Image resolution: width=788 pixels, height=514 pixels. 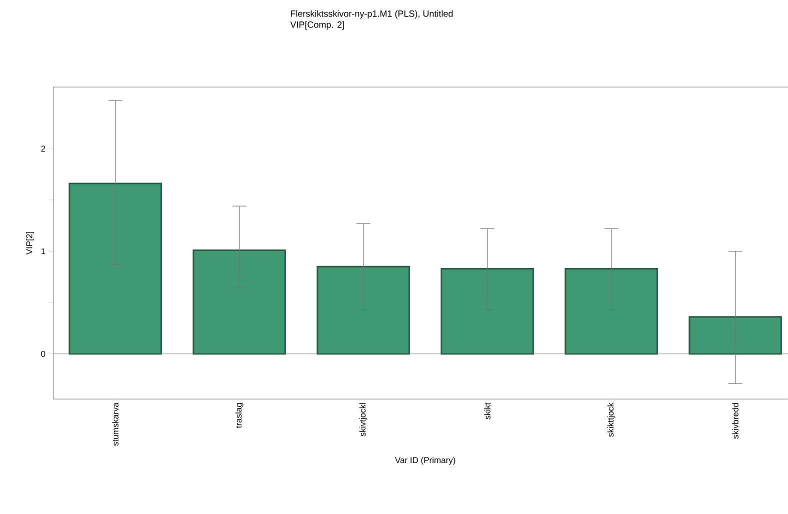 What do you see at coordinates (115, 424) in the screenshot?
I see `x-tick-label: stumskarva` at bounding box center [115, 424].